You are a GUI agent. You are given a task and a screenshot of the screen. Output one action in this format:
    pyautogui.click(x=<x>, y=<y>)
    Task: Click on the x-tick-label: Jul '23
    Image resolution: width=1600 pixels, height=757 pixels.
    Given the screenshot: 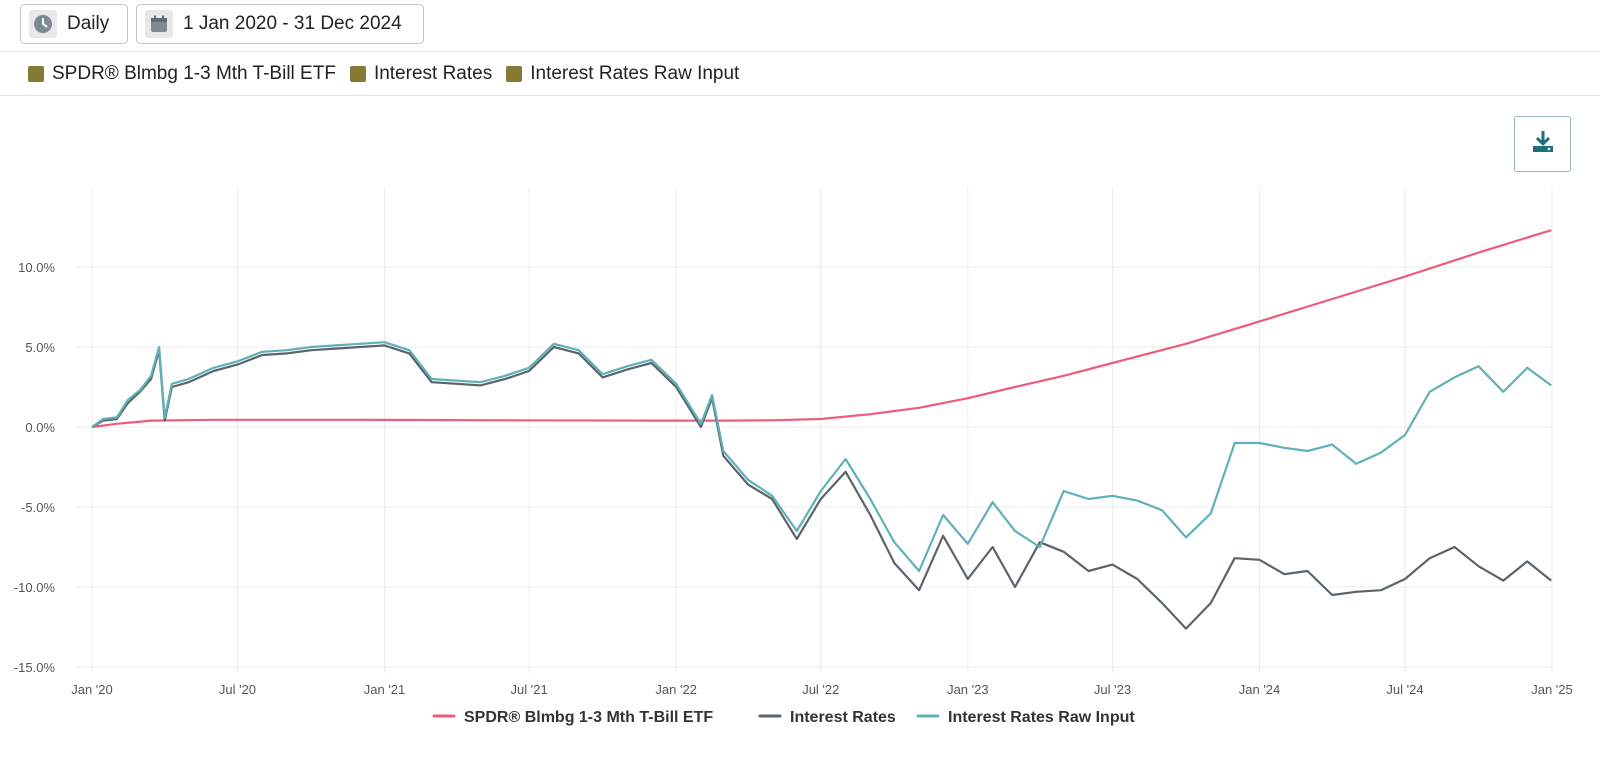 What is the action you would take?
    pyautogui.click(x=1112, y=689)
    